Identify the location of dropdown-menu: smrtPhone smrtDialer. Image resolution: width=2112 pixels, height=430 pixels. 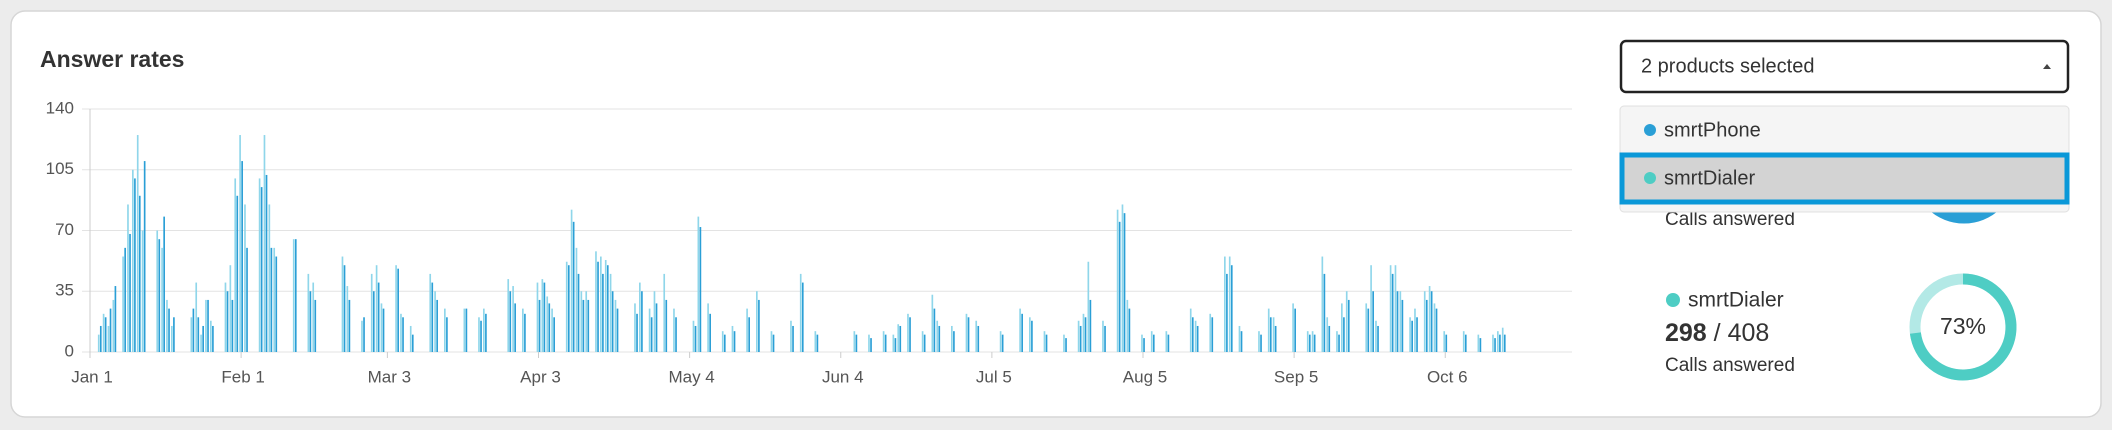
(1844, 159).